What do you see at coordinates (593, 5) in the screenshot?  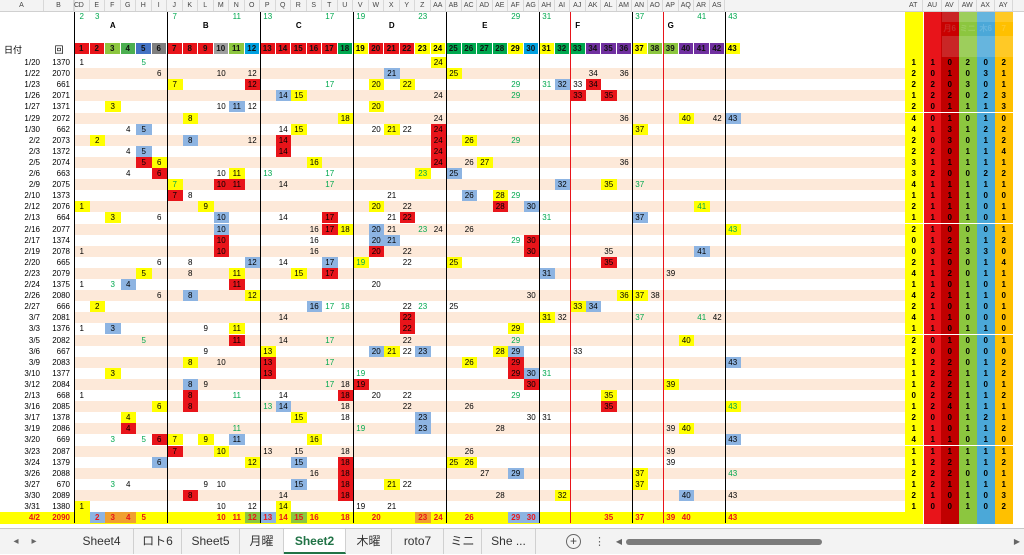 I see `column-header: AK` at bounding box center [593, 5].